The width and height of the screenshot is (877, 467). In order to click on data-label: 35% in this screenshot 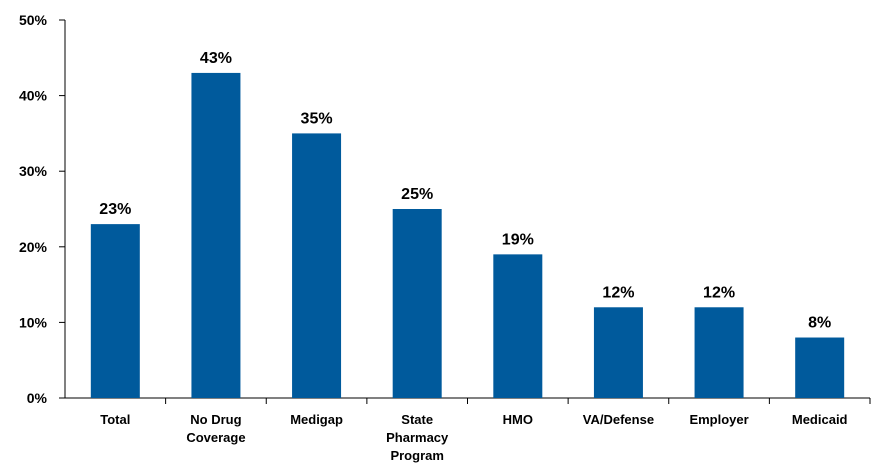, I will do `click(317, 118)`.